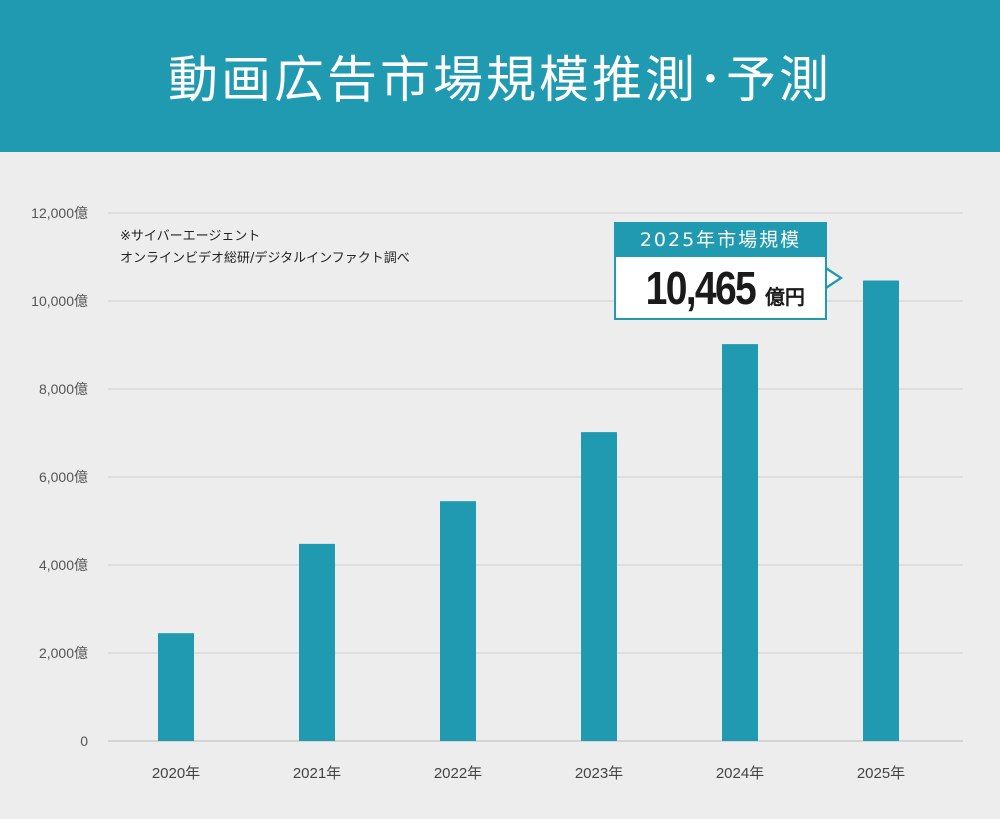 The width and height of the screenshot is (1000, 819). Describe the element at coordinates (59, 301) in the screenshot. I see `y-tick-label: 10,000億` at that location.